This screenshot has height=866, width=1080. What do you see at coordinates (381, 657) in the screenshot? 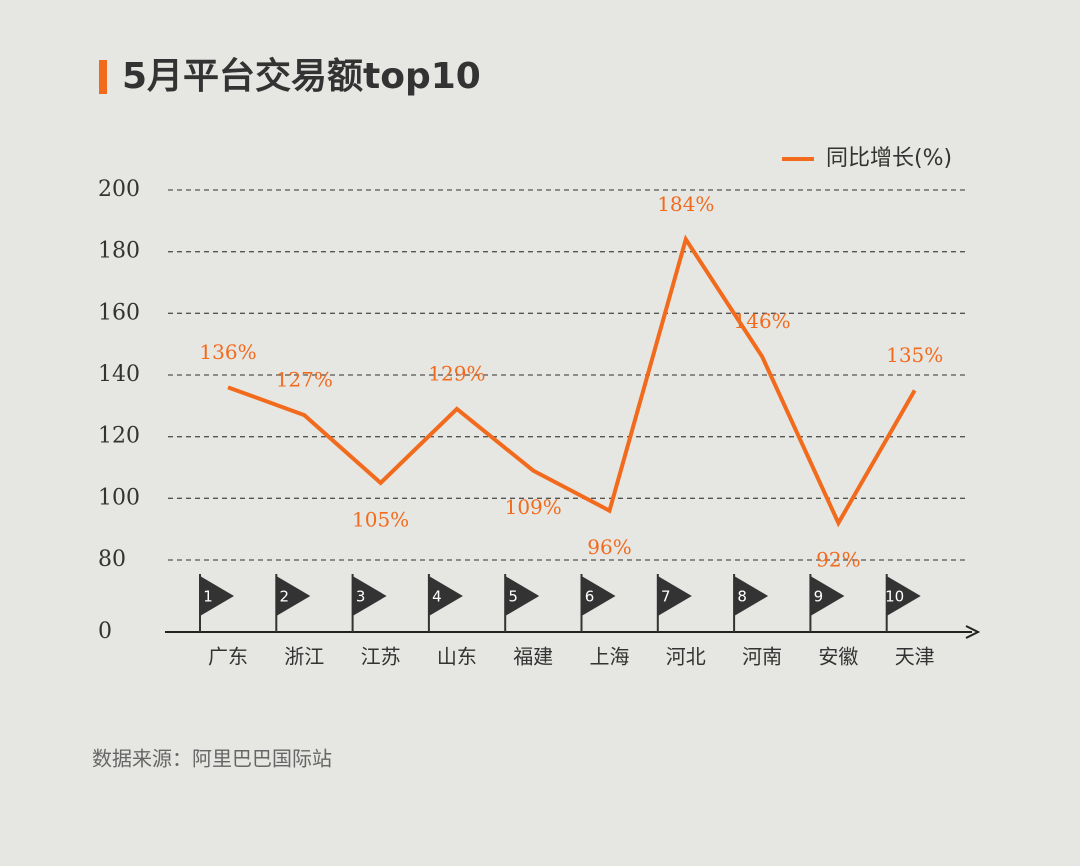
I see `x-tick-label: 江苏` at bounding box center [381, 657].